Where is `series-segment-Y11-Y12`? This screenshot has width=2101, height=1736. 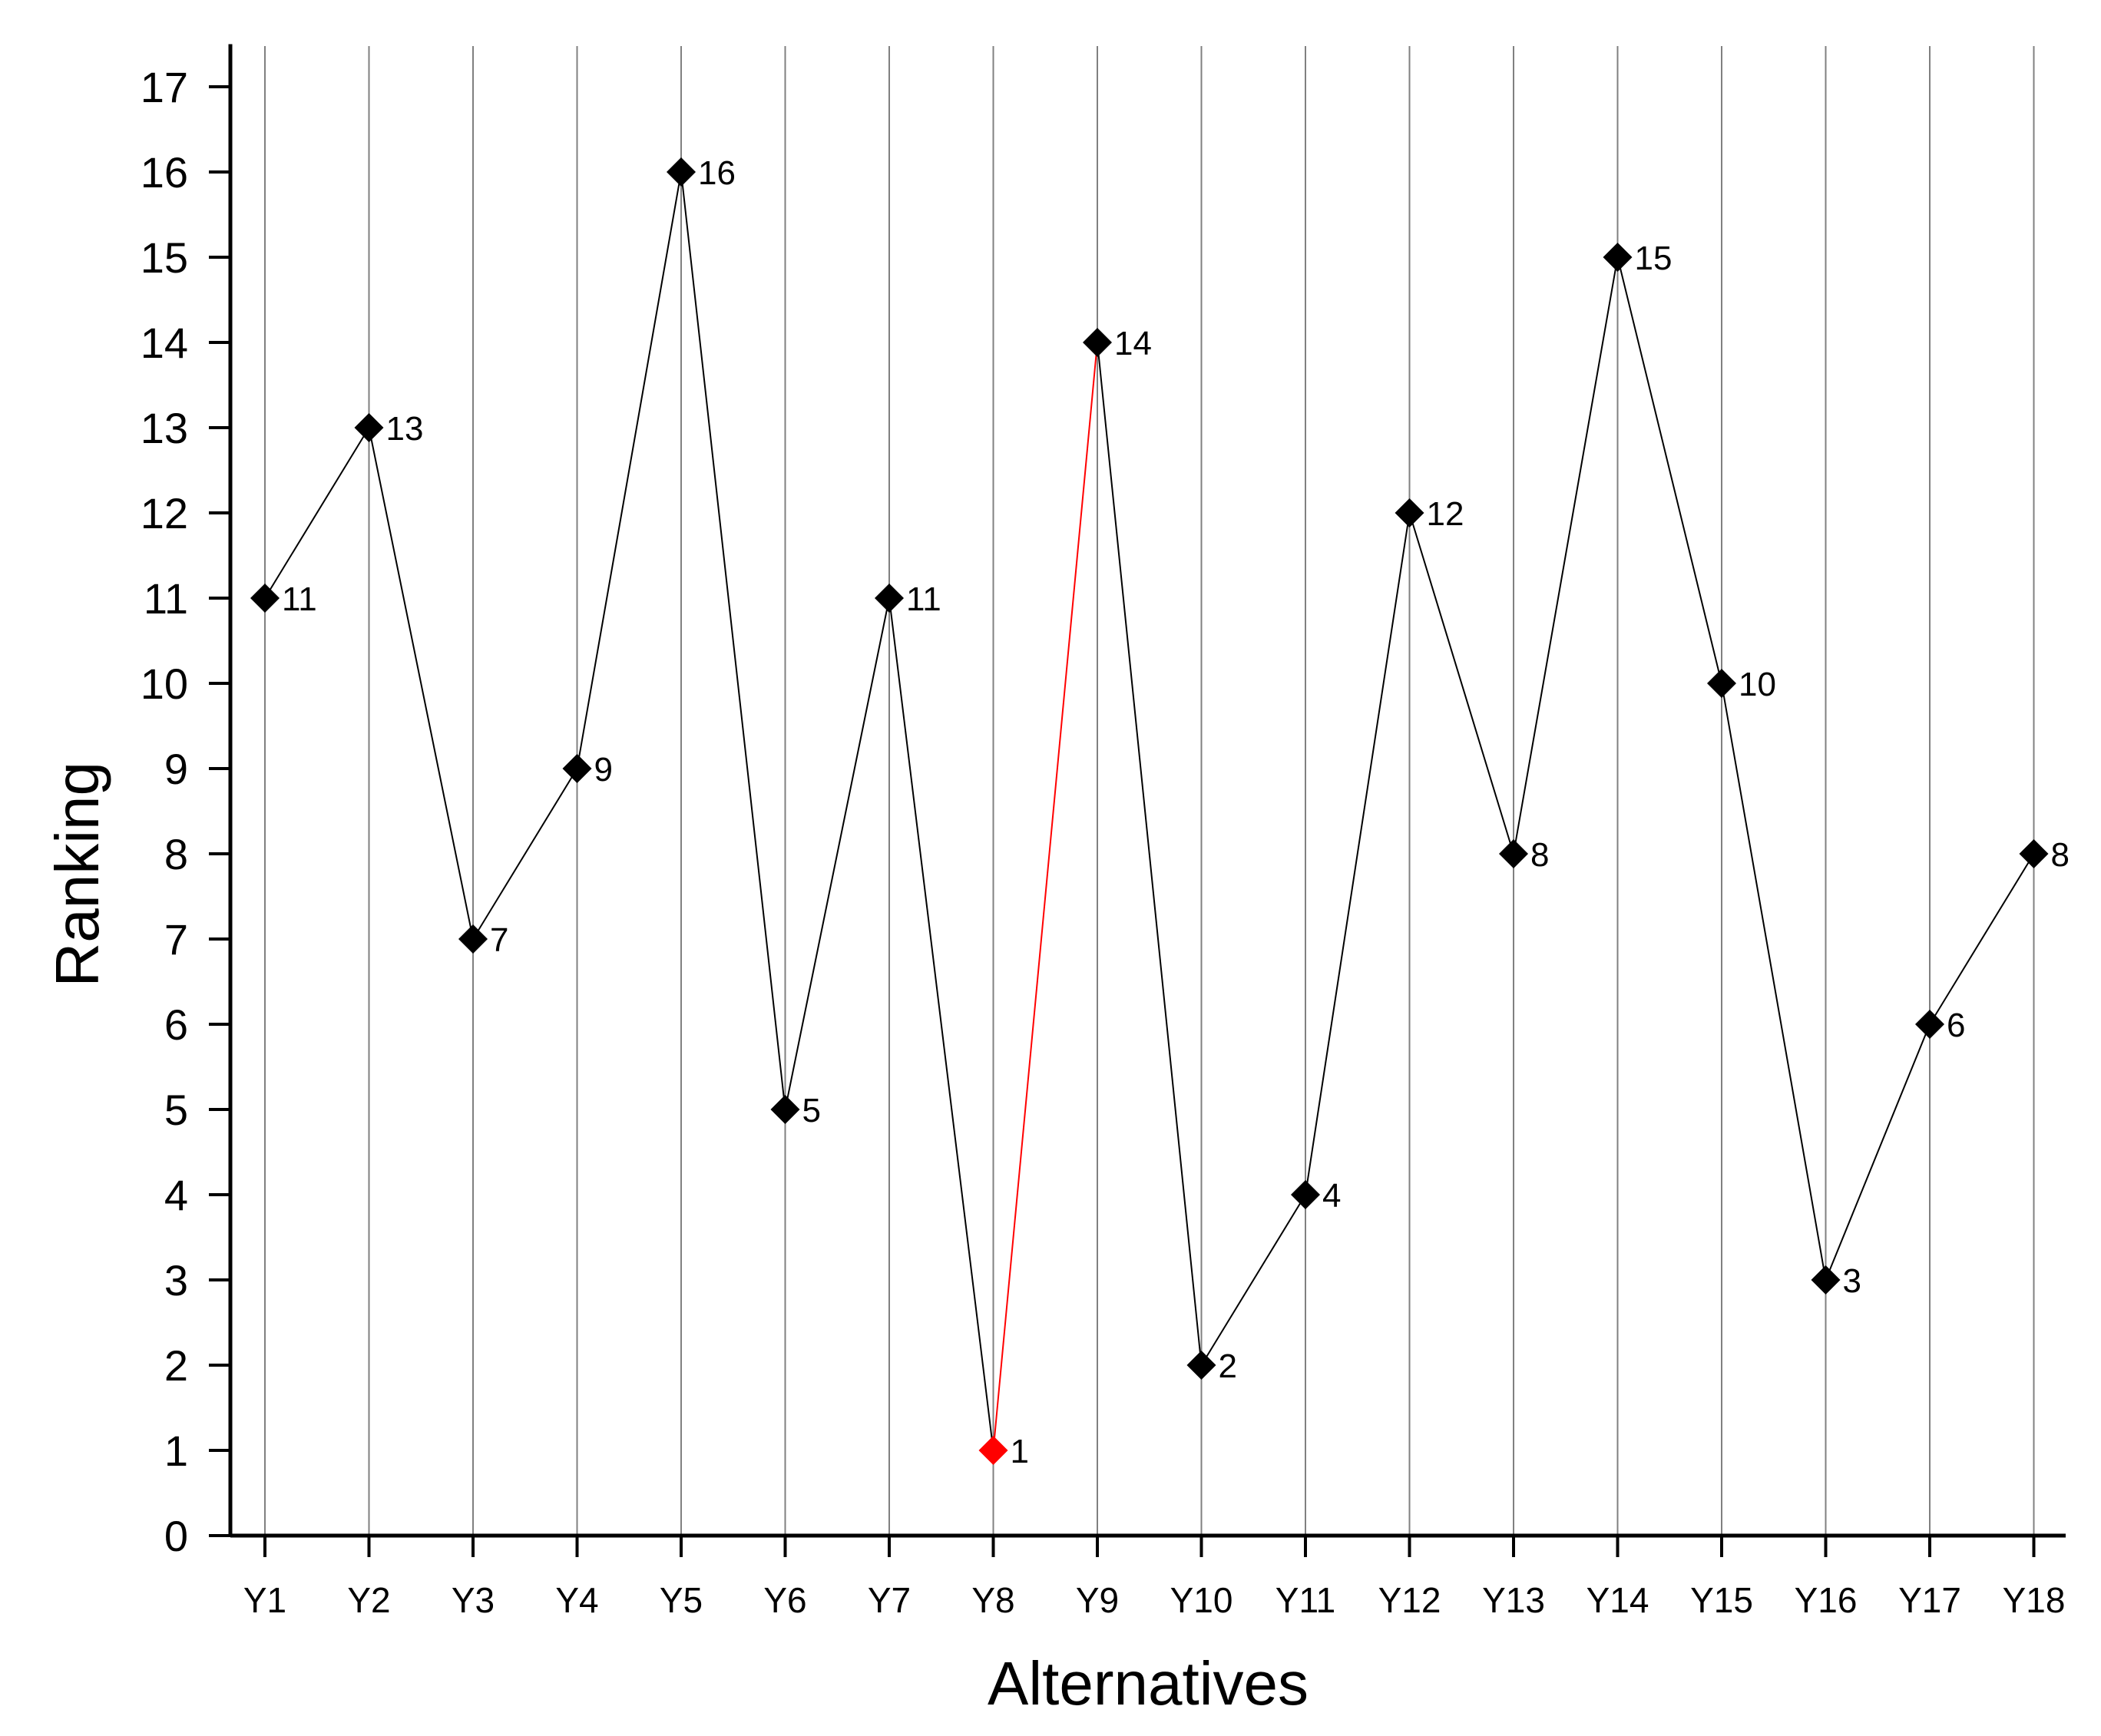
series-segment-Y11-Y12 is located at coordinates (1358, 853).